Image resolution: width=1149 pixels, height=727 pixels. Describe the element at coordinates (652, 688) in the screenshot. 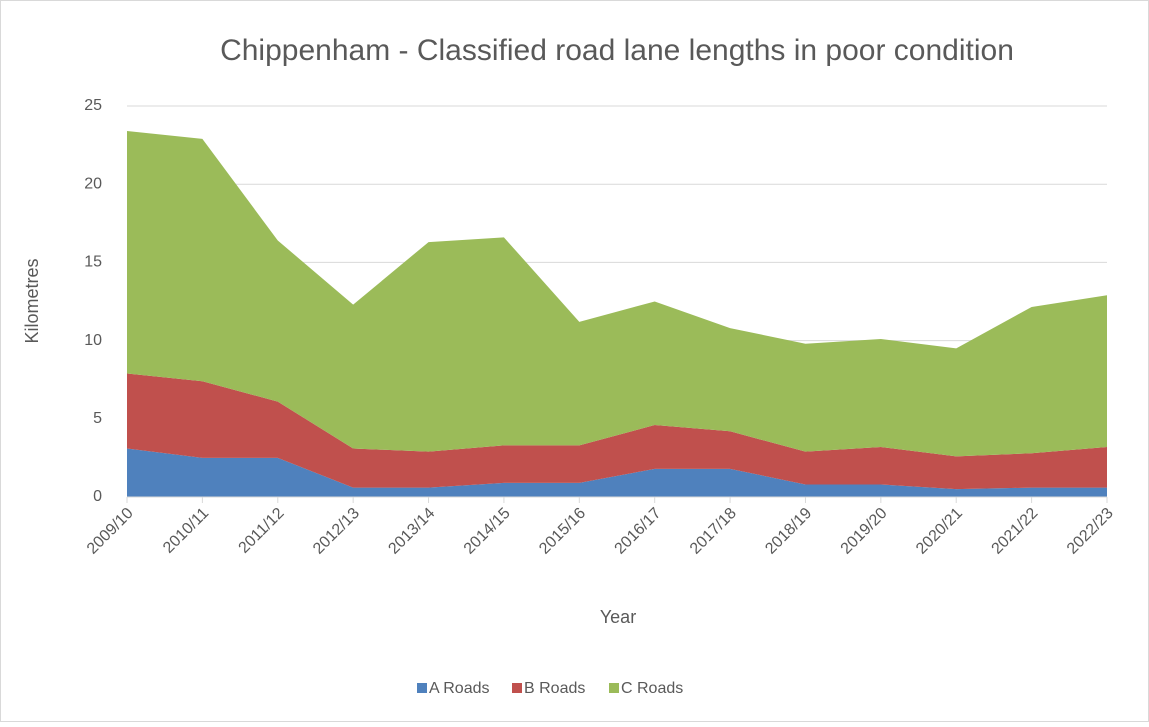

I see `legend-label: C Roads` at that location.